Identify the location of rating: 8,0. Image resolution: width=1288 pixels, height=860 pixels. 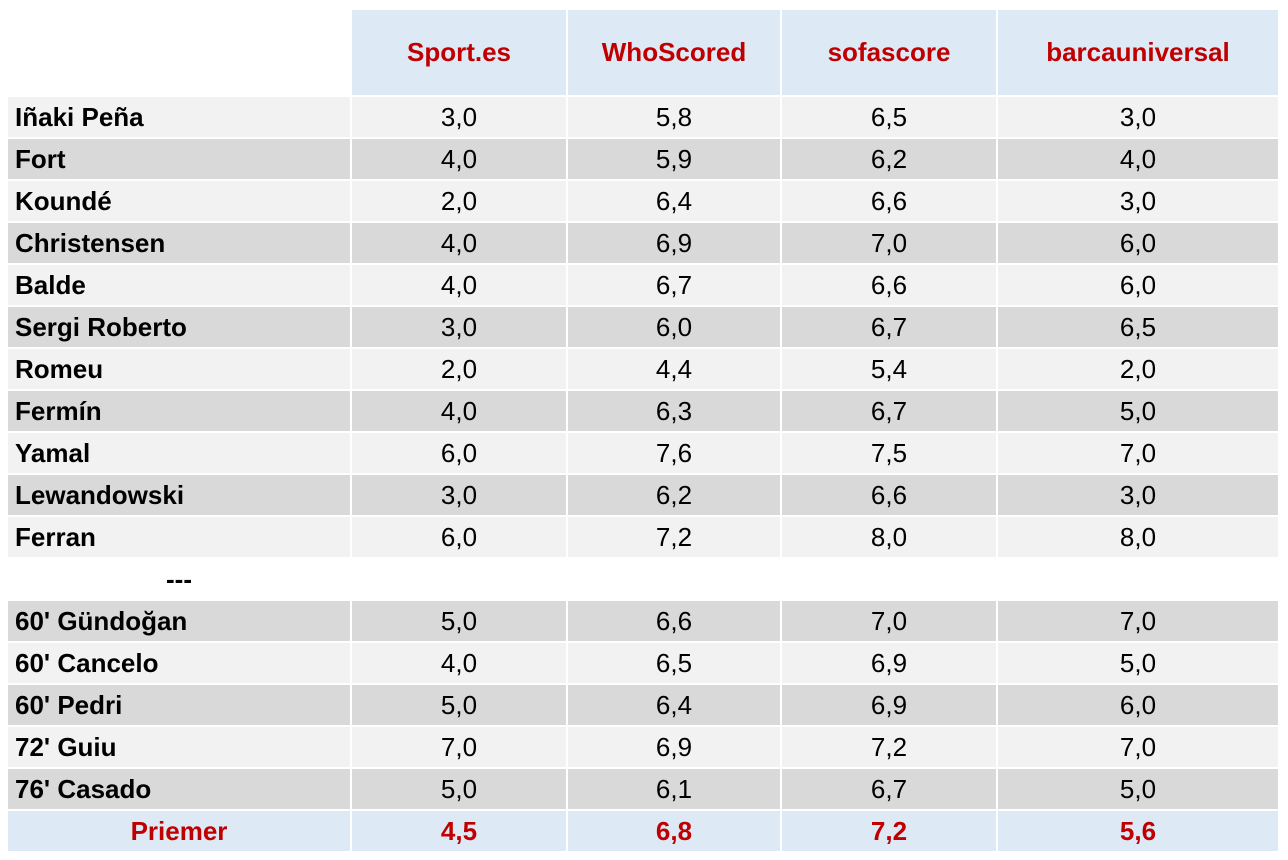
(1138, 537).